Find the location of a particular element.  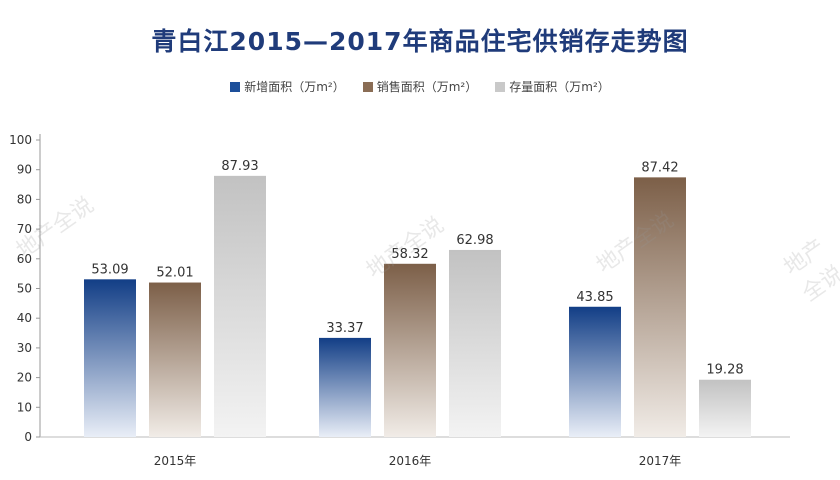

y-tick-label: 50 is located at coordinates (24, 289).